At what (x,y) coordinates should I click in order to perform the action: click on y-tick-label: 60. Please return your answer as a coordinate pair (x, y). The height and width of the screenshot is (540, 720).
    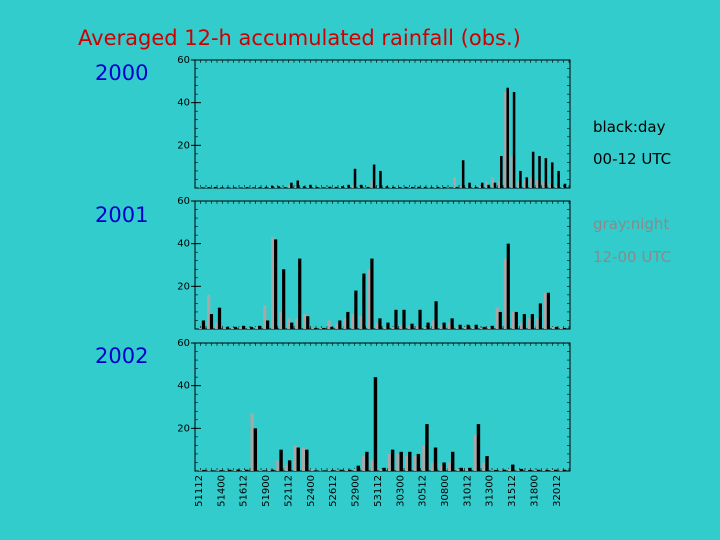
    Looking at the image, I should click on (183, 201).